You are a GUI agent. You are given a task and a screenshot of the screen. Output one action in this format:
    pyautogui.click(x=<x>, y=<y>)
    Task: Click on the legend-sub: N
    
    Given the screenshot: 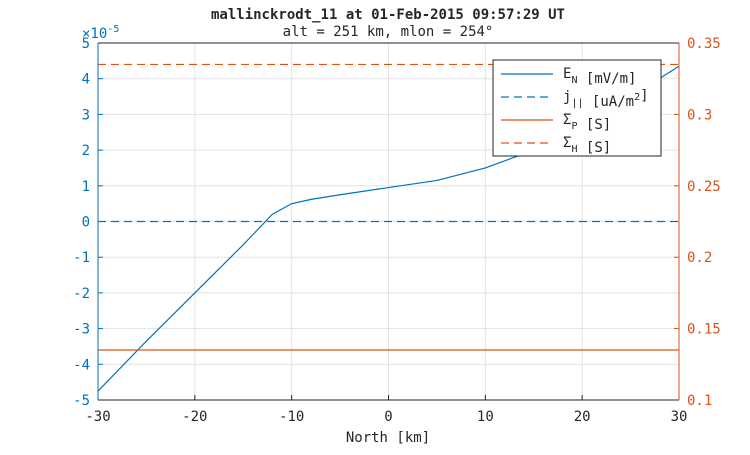 What is the action you would take?
    pyautogui.click(x=574, y=80)
    